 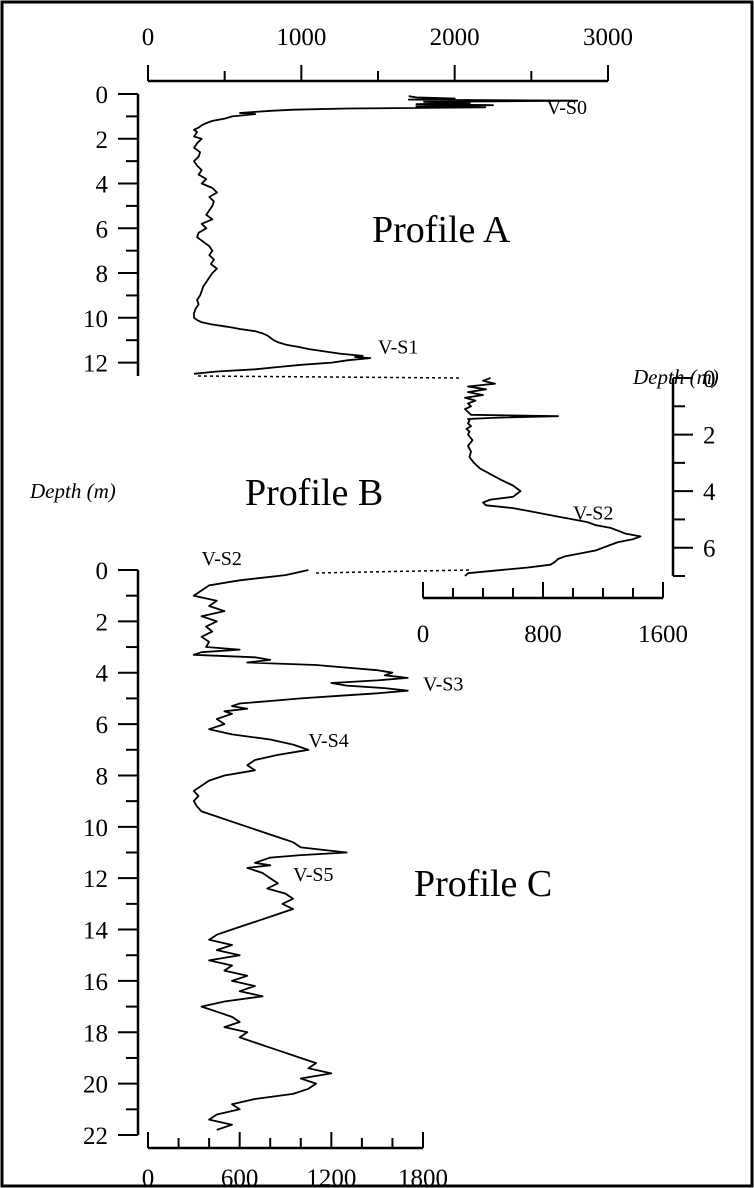 I want to click on profile-c-value-tick-label: 1800, so click(x=423, y=1176).